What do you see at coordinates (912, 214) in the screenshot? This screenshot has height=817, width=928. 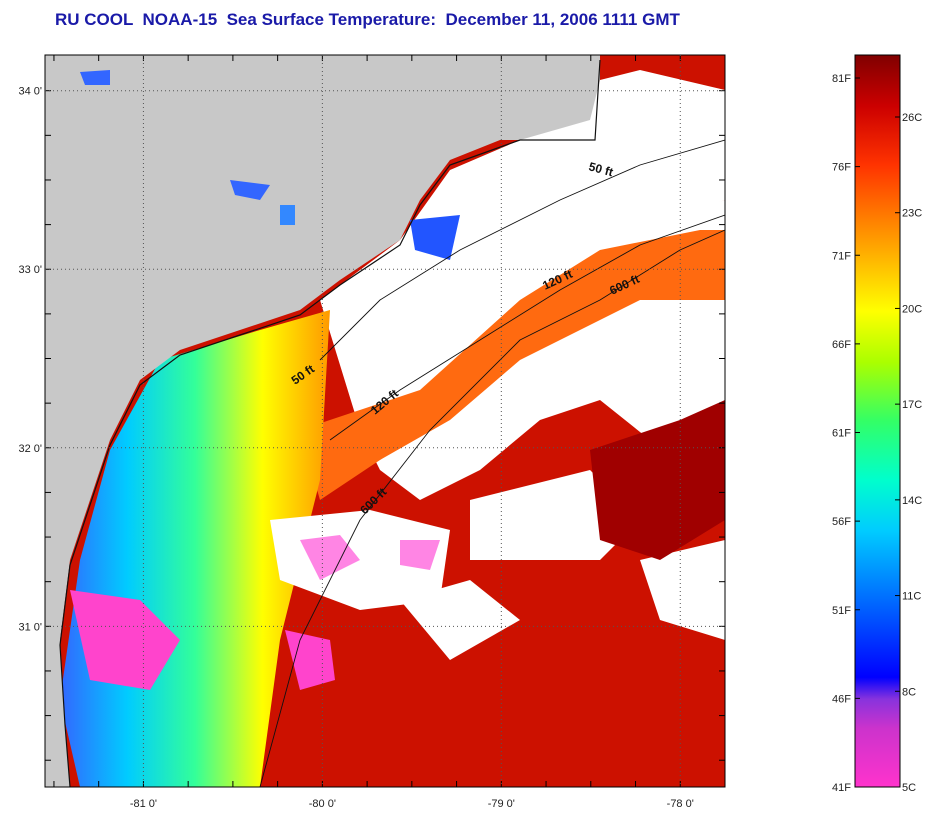 I see `colorbar-c-label: 23C` at bounding box center [912, 214].